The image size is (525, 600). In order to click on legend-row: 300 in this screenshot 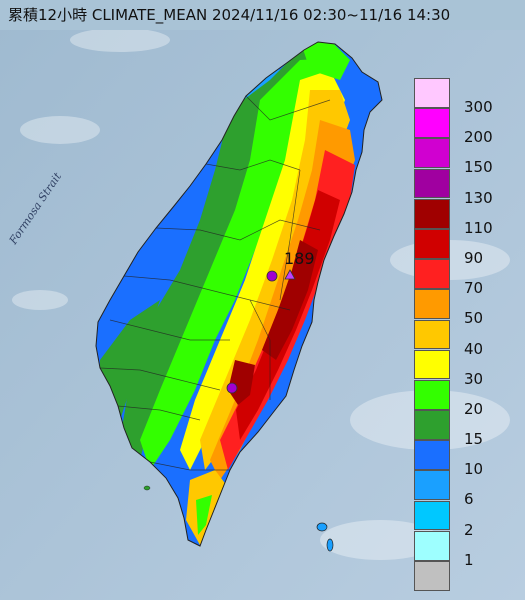, I will do `click(460, 96)`.